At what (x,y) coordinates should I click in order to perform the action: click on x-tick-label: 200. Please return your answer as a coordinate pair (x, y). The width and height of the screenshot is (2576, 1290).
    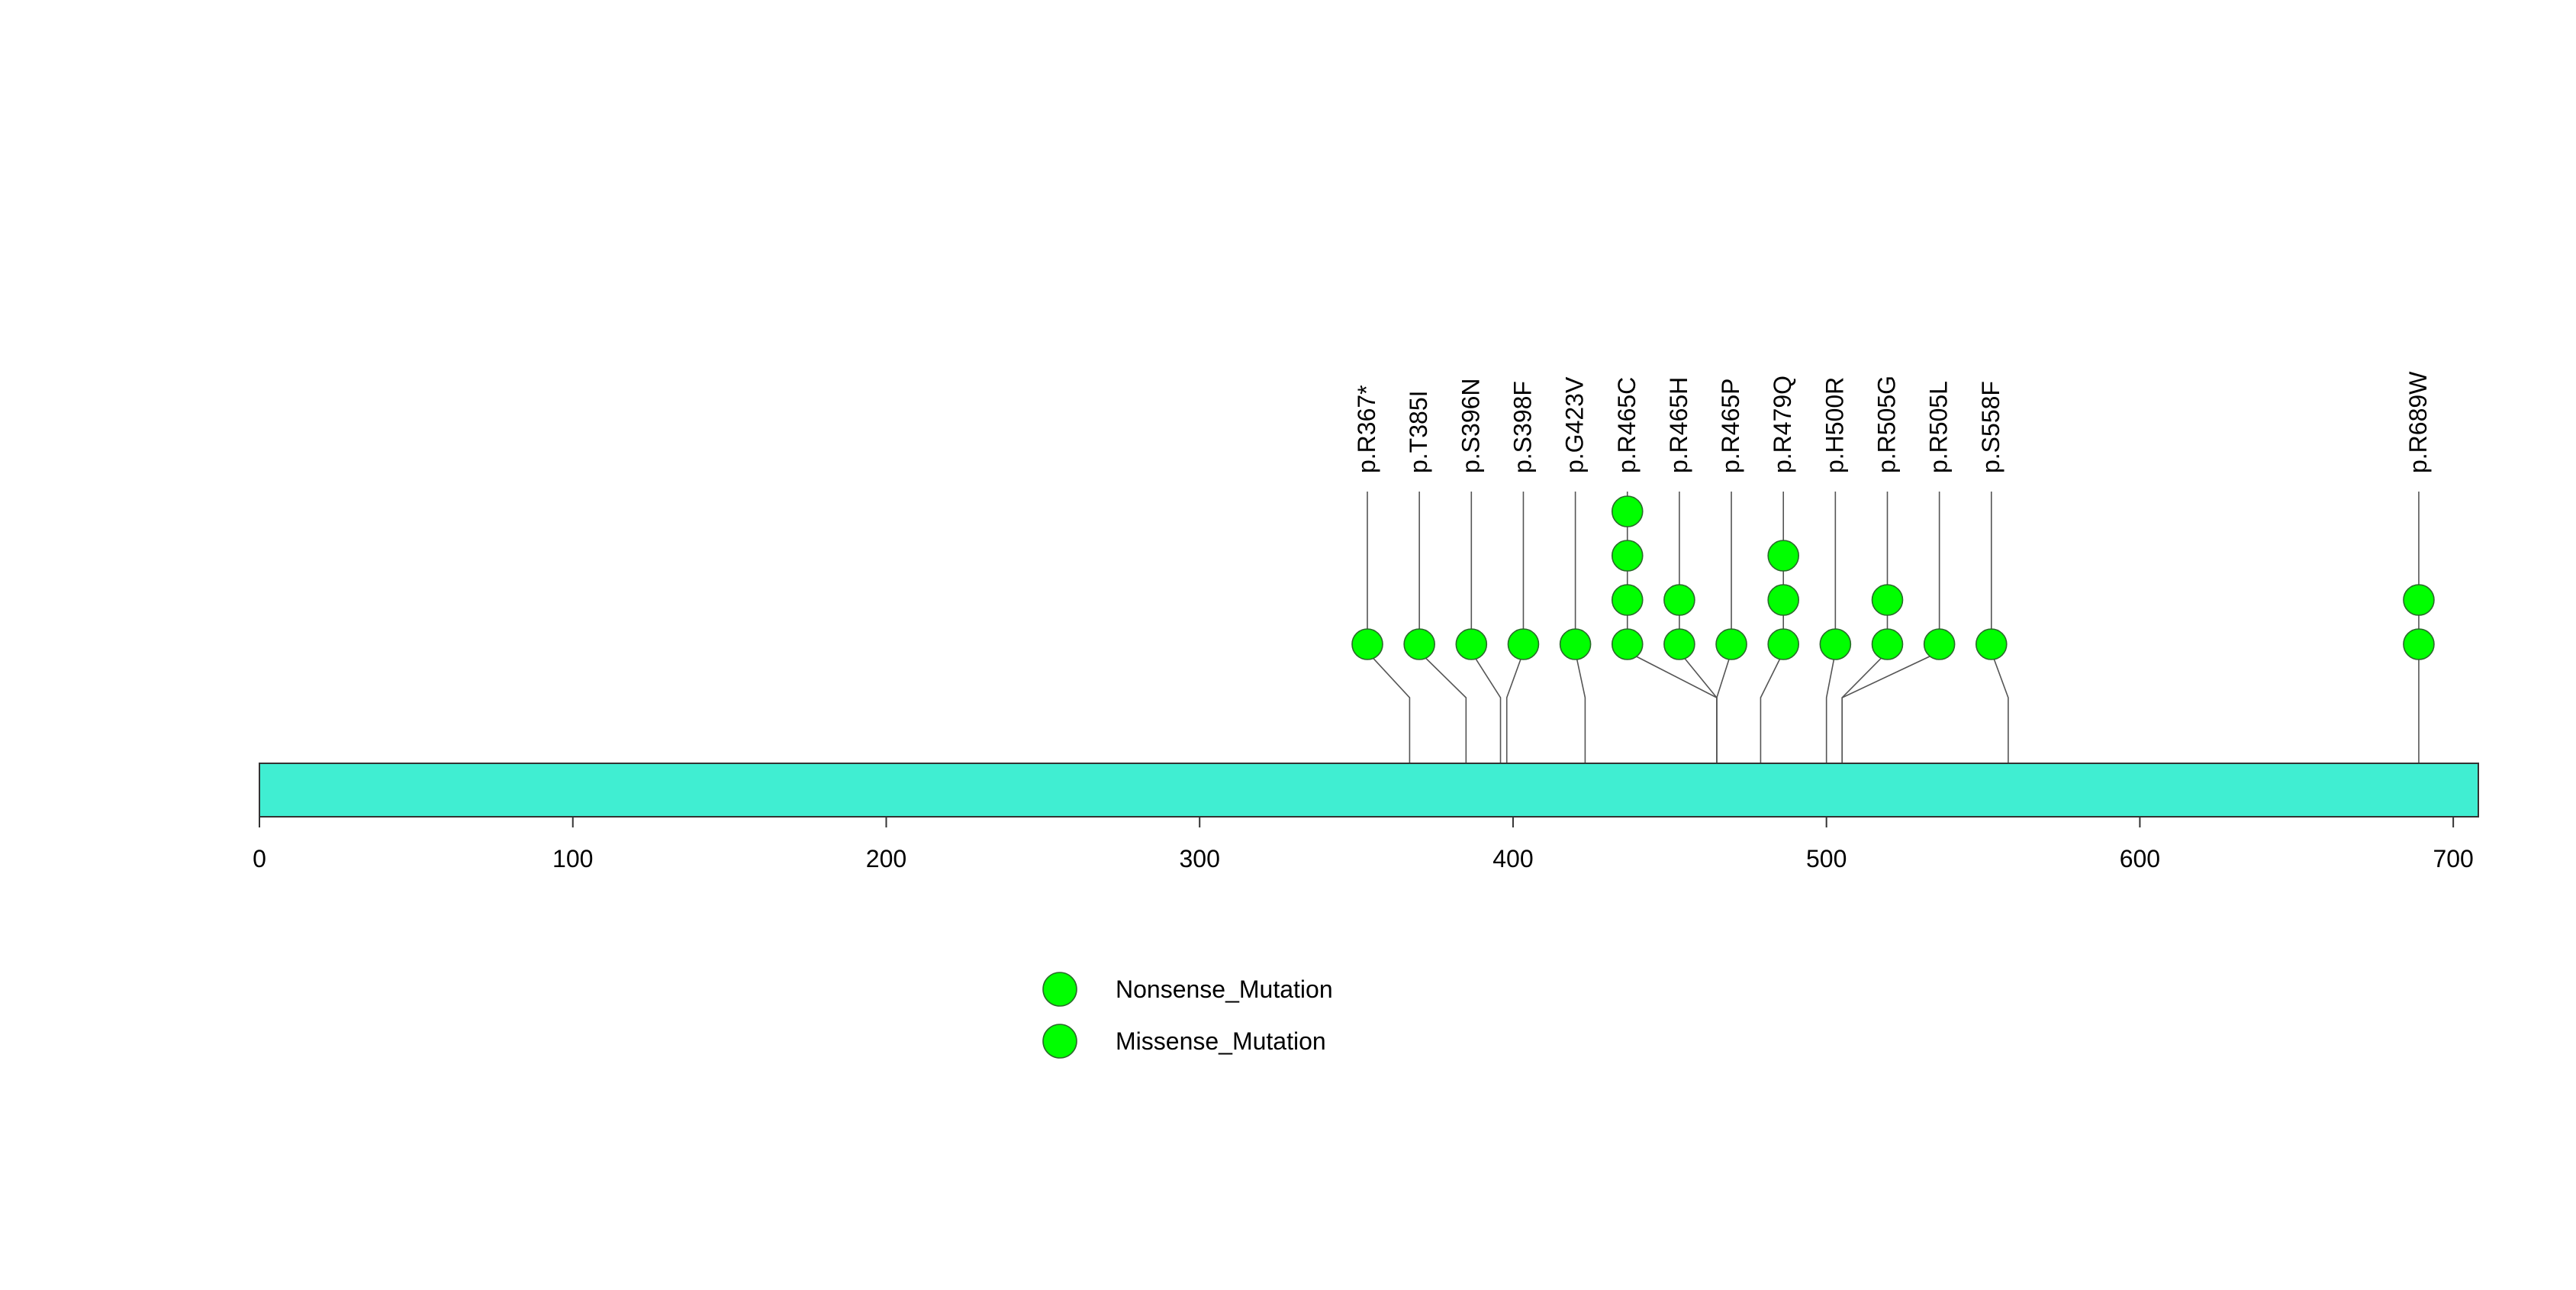
    Looking at the image, I should click on (886, 859).